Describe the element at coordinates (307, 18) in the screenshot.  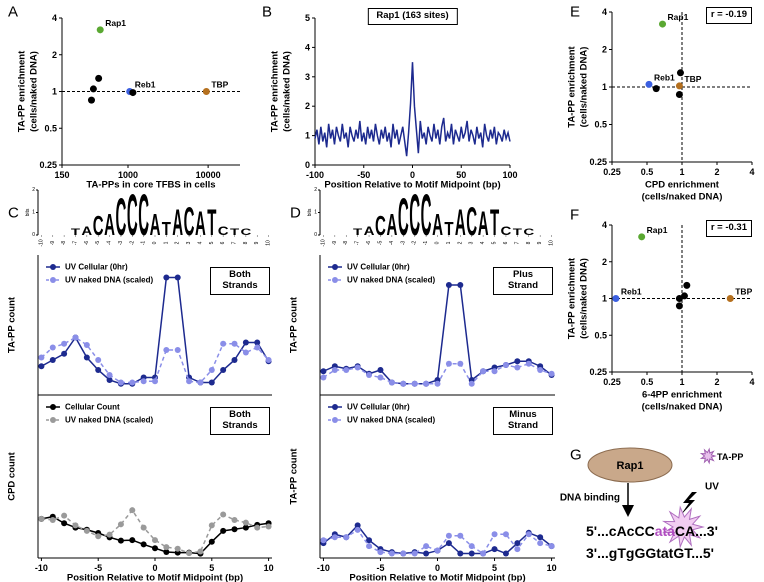
I see `y-tick-label: 5` at that location.